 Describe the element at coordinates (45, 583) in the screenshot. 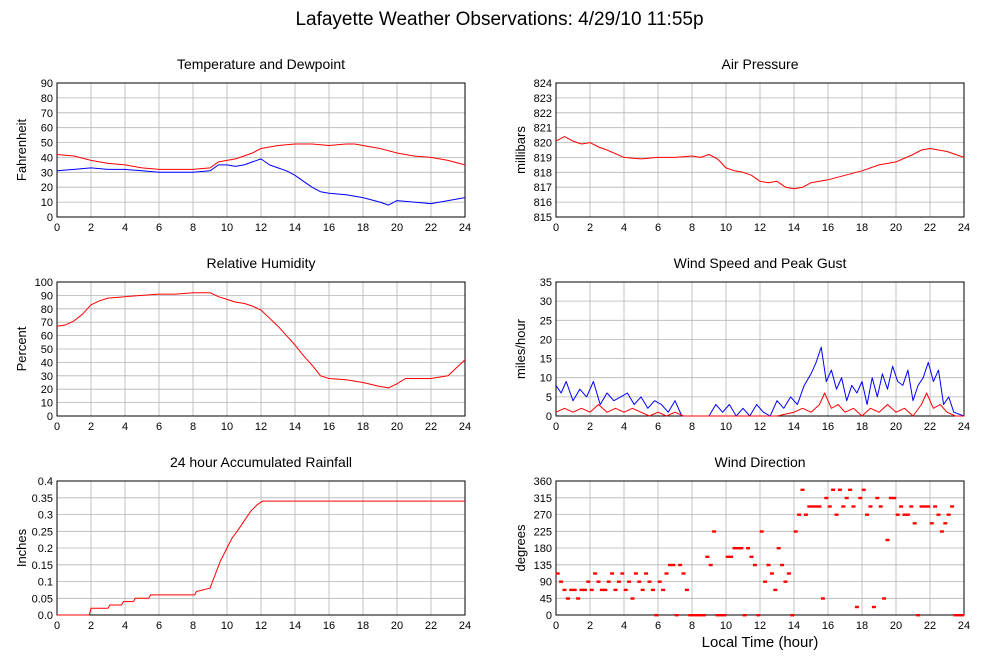

I see `y-tick-label: 0.1` at that location.